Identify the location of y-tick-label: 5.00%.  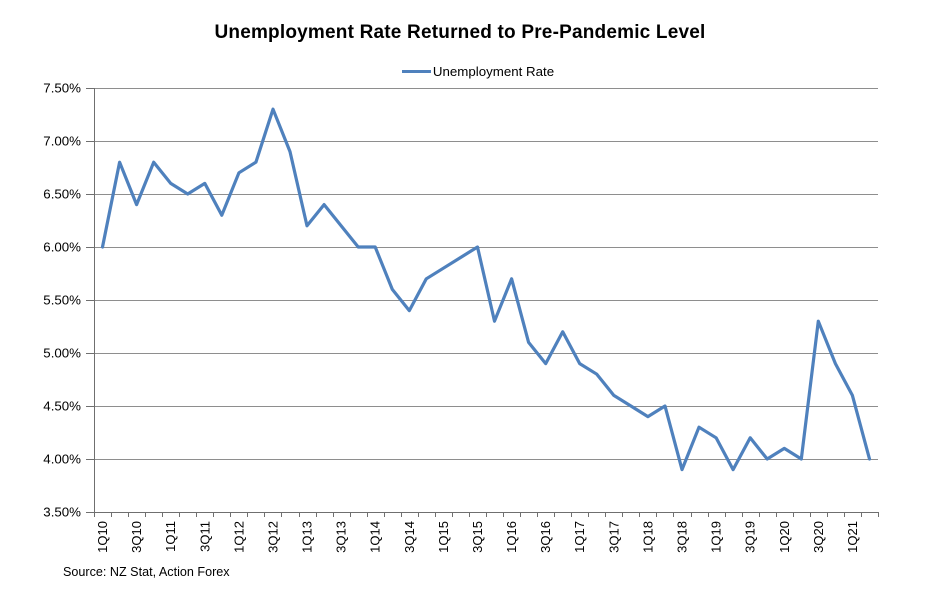
(62, 353).